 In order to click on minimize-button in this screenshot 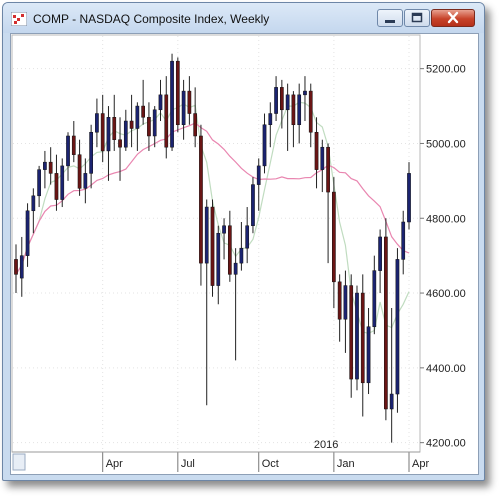, I will do `click(390, 18)`.